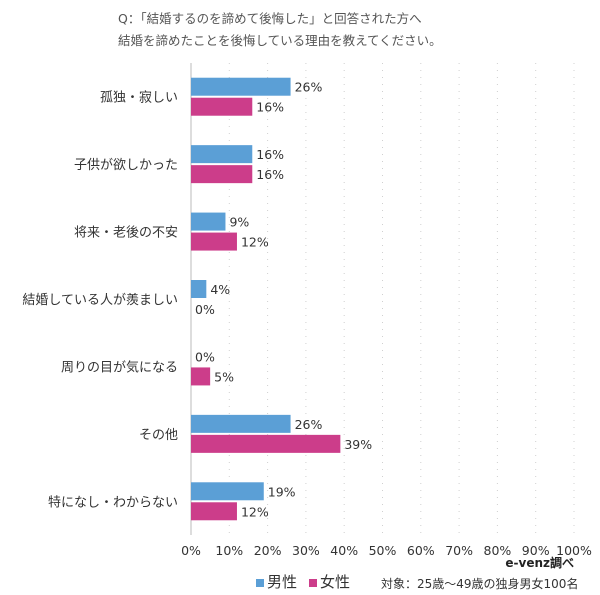  What do you see at coordinates (383, 550) in the screenshot?
I see `x-tick-label: 50%` at bounding box center [383, 550].